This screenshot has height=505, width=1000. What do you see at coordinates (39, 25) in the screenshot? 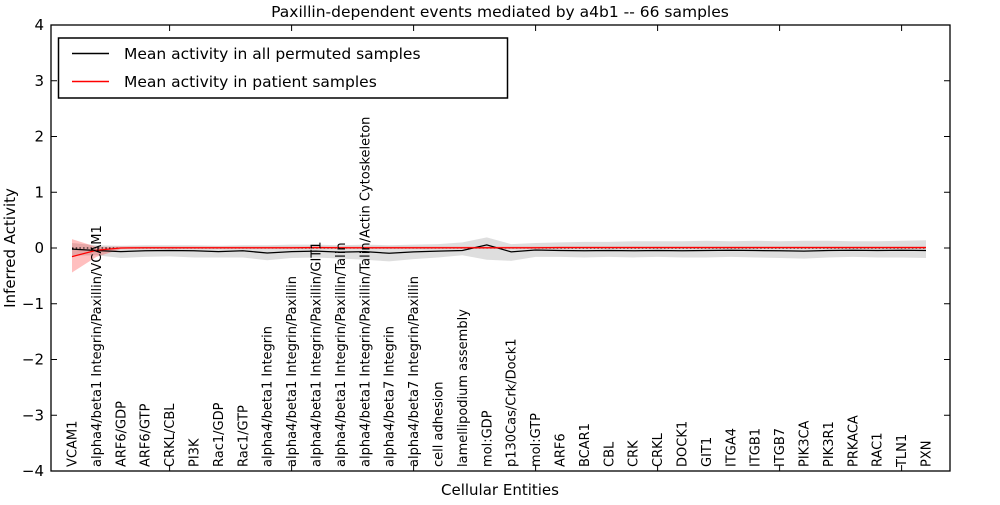
I see `y-tick-label: 4` at bounding box center [39, 25].